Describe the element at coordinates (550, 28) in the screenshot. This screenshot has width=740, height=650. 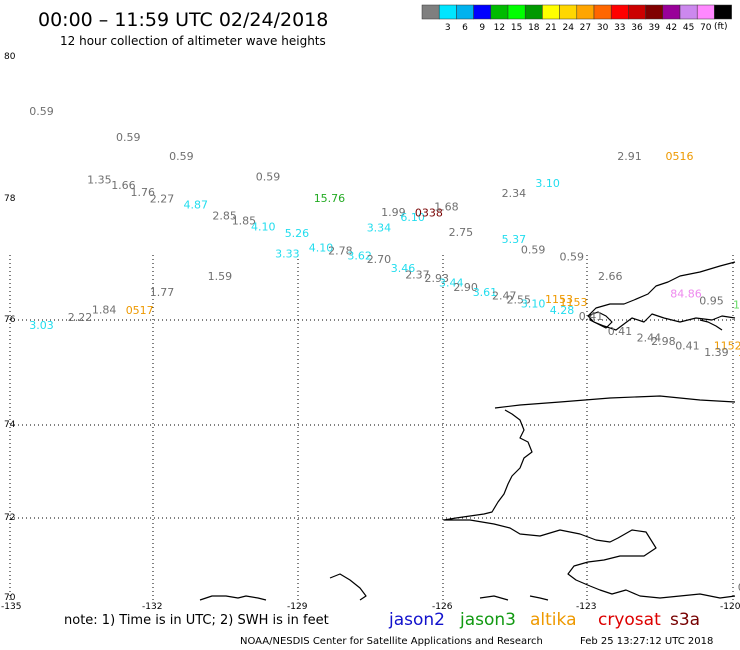
I see `scale-label: 21` at that location.